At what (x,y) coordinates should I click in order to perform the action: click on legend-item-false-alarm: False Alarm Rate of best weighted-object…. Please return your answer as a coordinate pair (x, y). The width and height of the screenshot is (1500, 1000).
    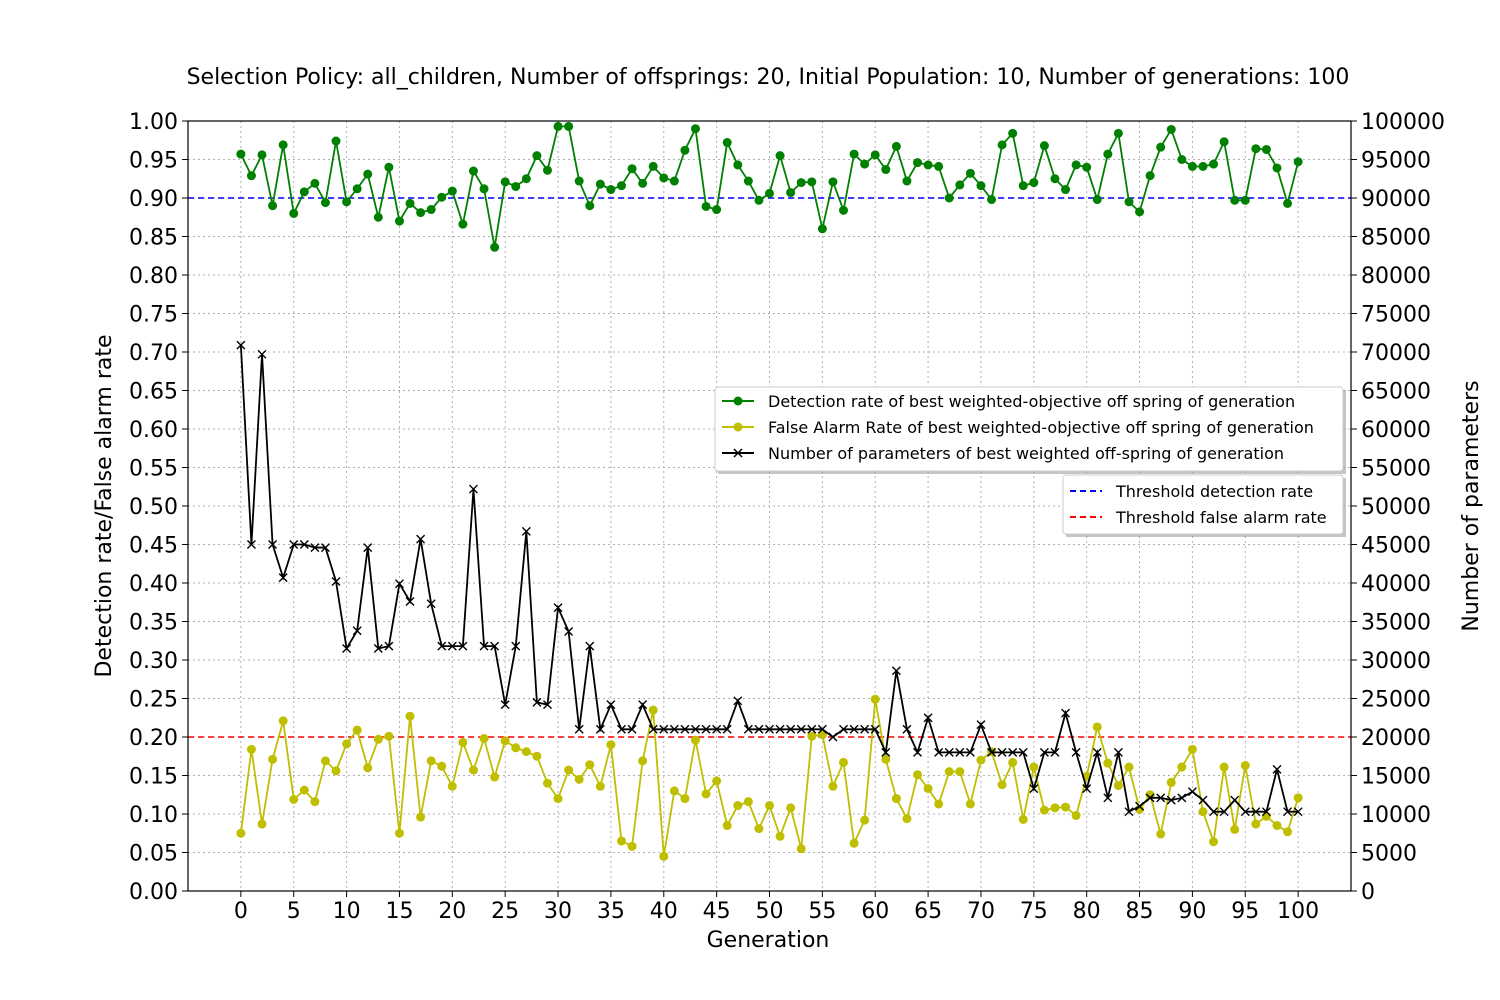
    Looking at the image, I should click on (1018, 427).